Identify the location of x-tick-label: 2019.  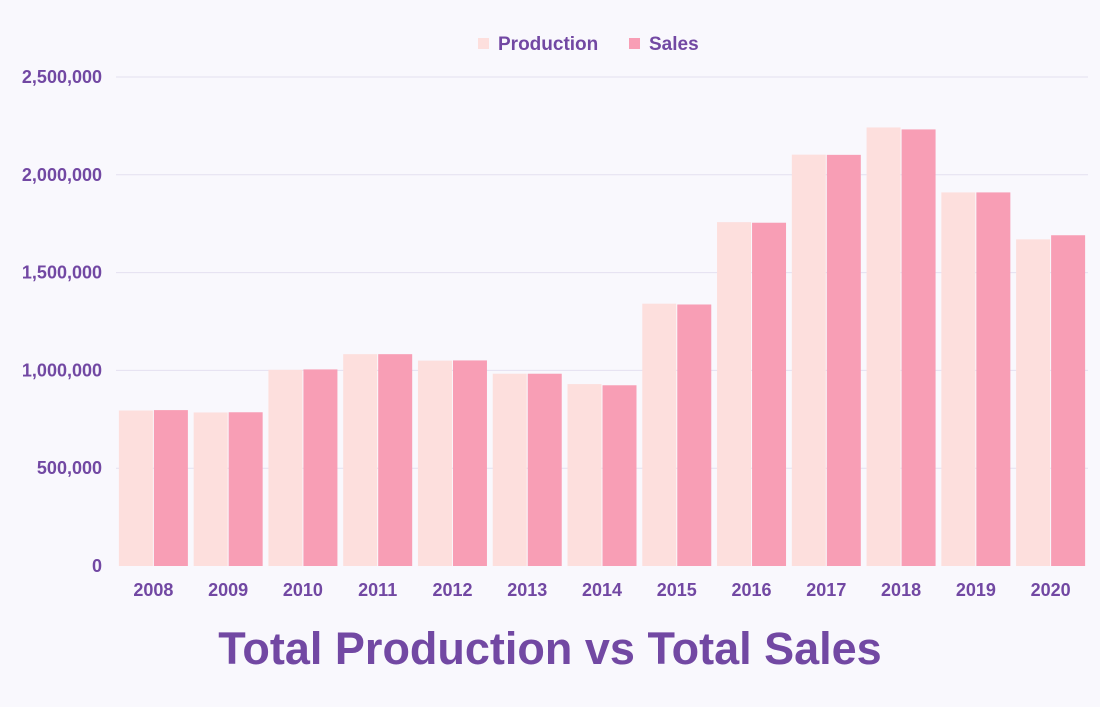
(976, 590).